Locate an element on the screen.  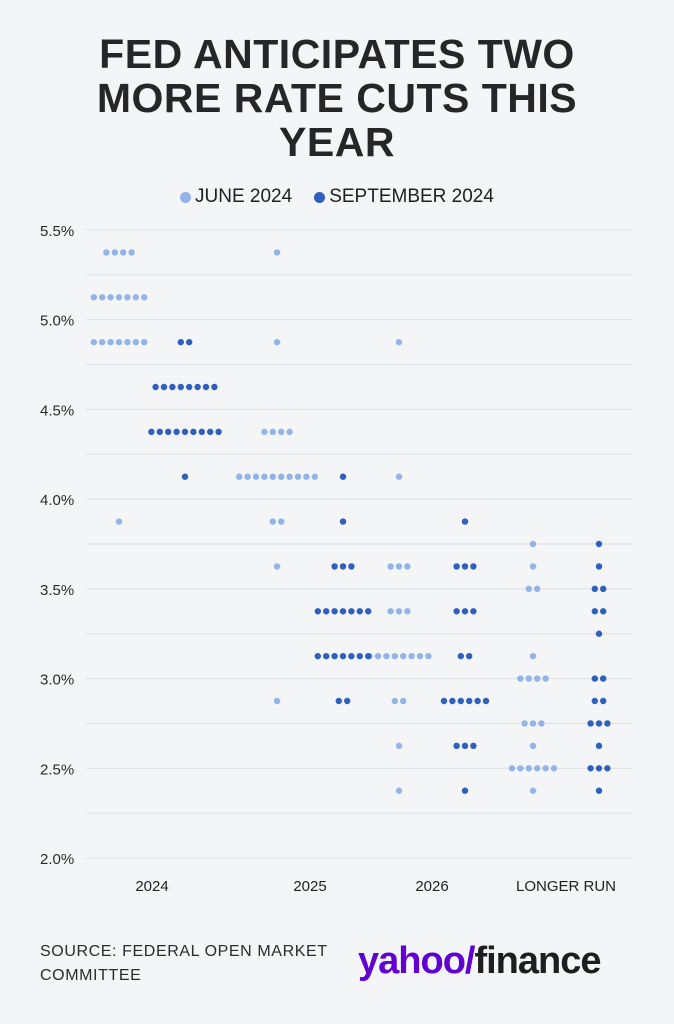
x-category-label: 2025 is located at coordinates (309, 886).